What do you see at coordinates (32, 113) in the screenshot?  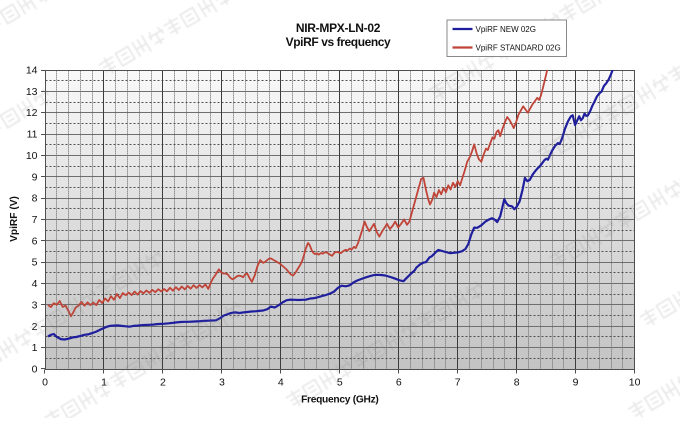 I see `svg-text: 12` at bounding box center [32, 113].